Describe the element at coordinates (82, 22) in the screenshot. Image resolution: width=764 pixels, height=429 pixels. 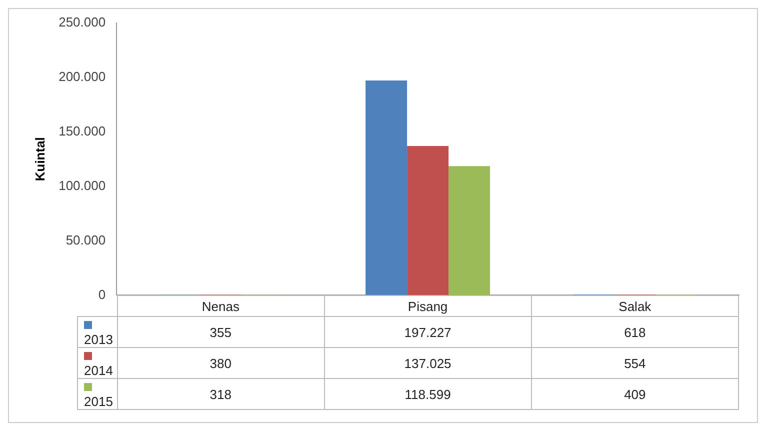
I see `y-tick-label: 250.000` at that location.